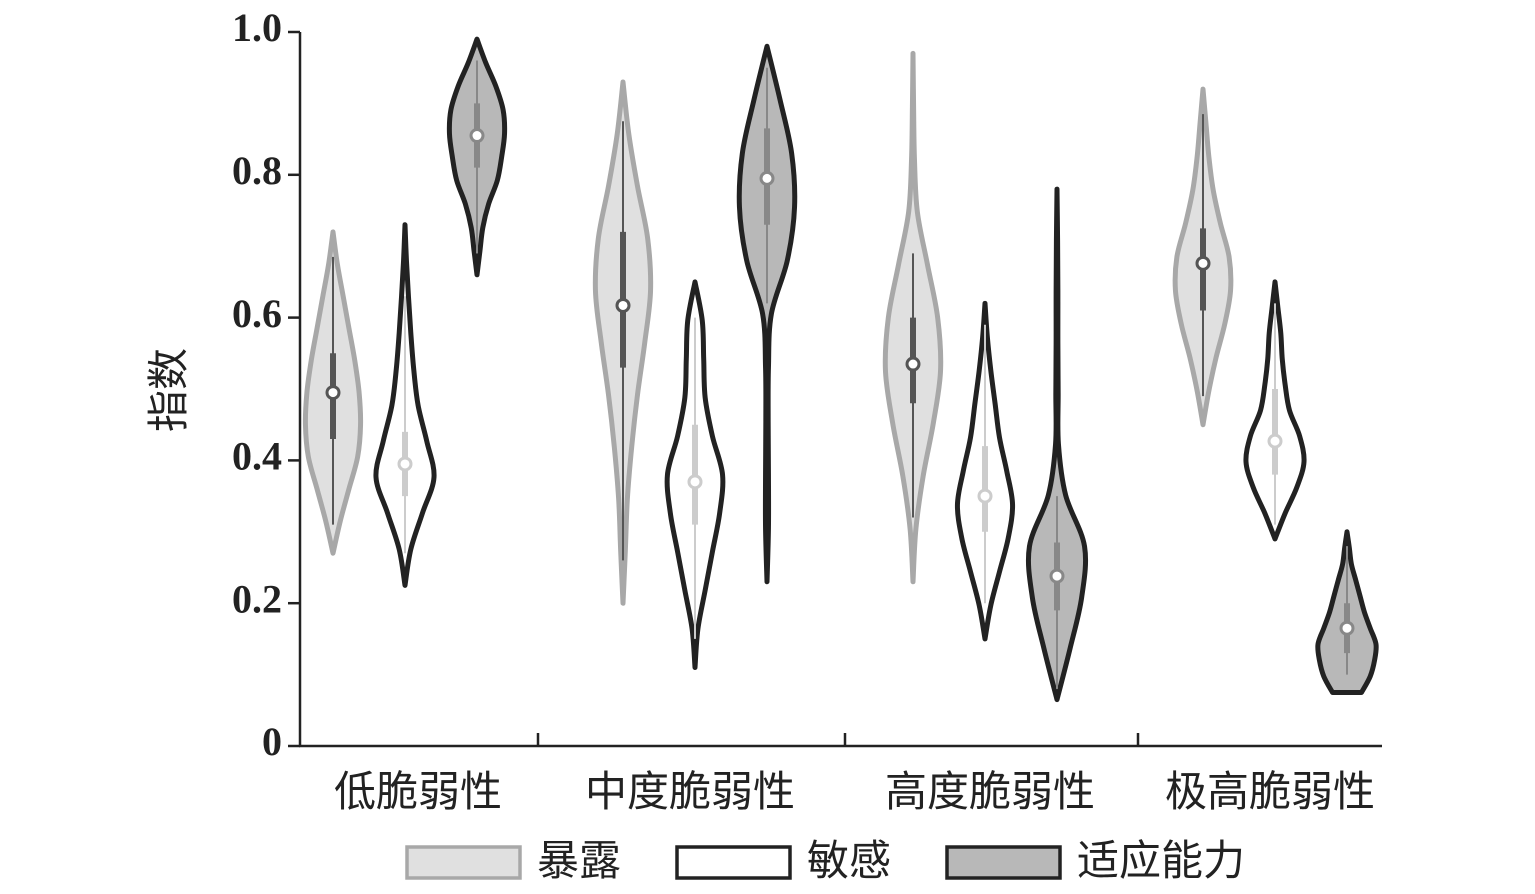  What do you see at coordinates (272, 741) in the screenshot?
I see `y-tick-label: 0` at bounding box center [272, 741].